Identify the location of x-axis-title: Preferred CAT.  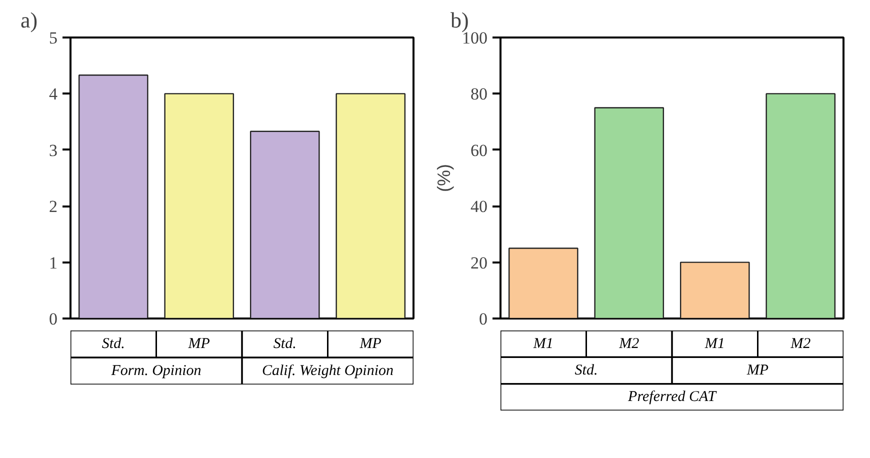
(672, 397).